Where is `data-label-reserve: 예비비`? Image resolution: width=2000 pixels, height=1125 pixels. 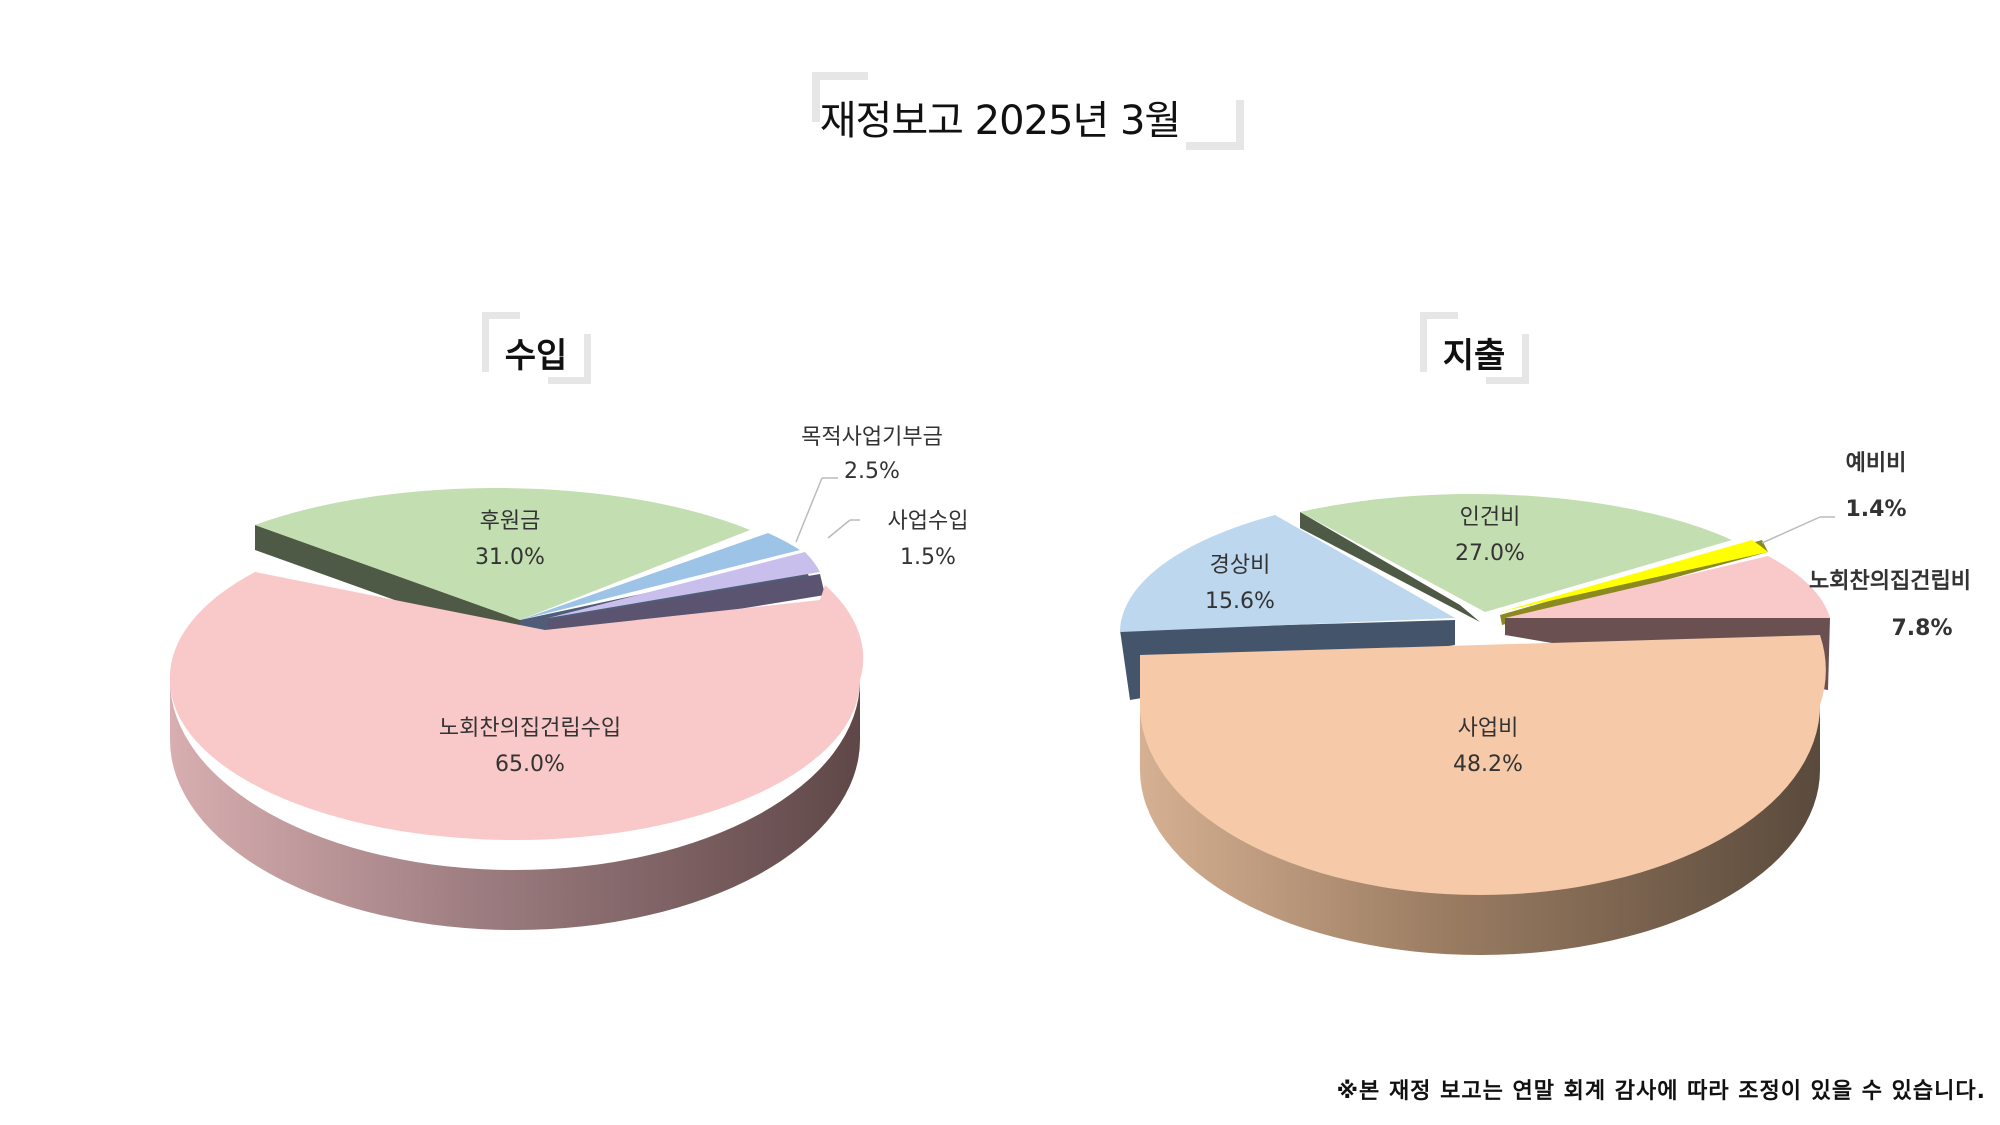 data-label-reserve: 예비비 is located at coordinates (1876, 463).